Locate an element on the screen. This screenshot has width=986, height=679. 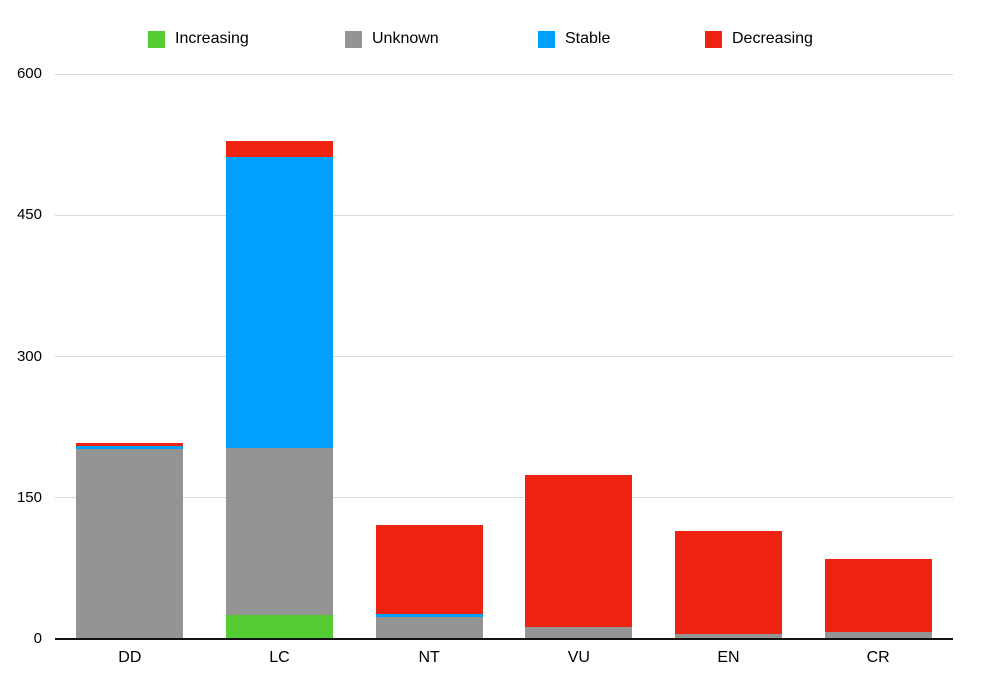
legend-item-decreasing: Decreasing is located at coordinates (759, 39).